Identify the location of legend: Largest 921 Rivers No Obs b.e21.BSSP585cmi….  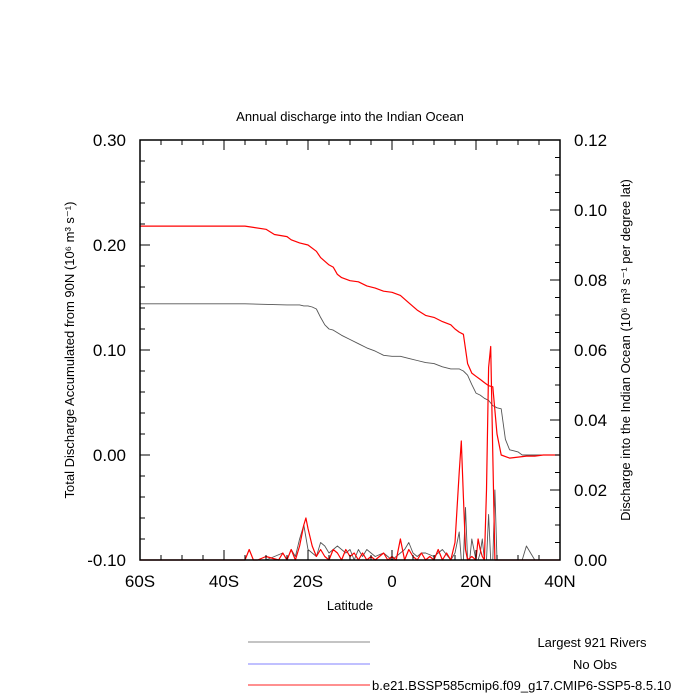
(459, 664).